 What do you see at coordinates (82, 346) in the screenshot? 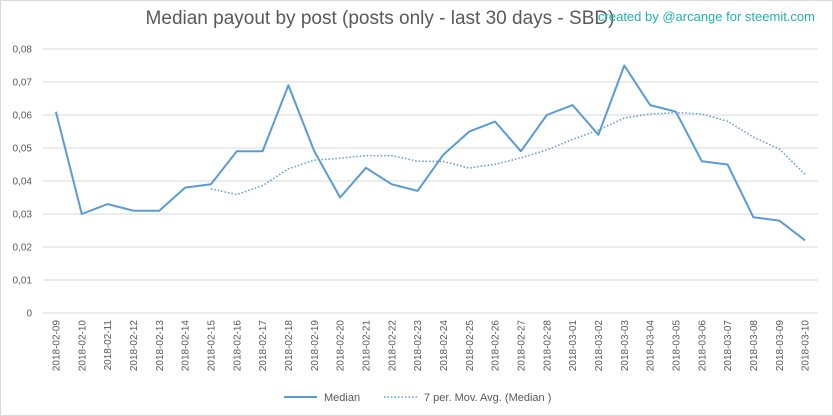
I see `x-tick-label: 2018-02-10` at bounding box center [82, 346].